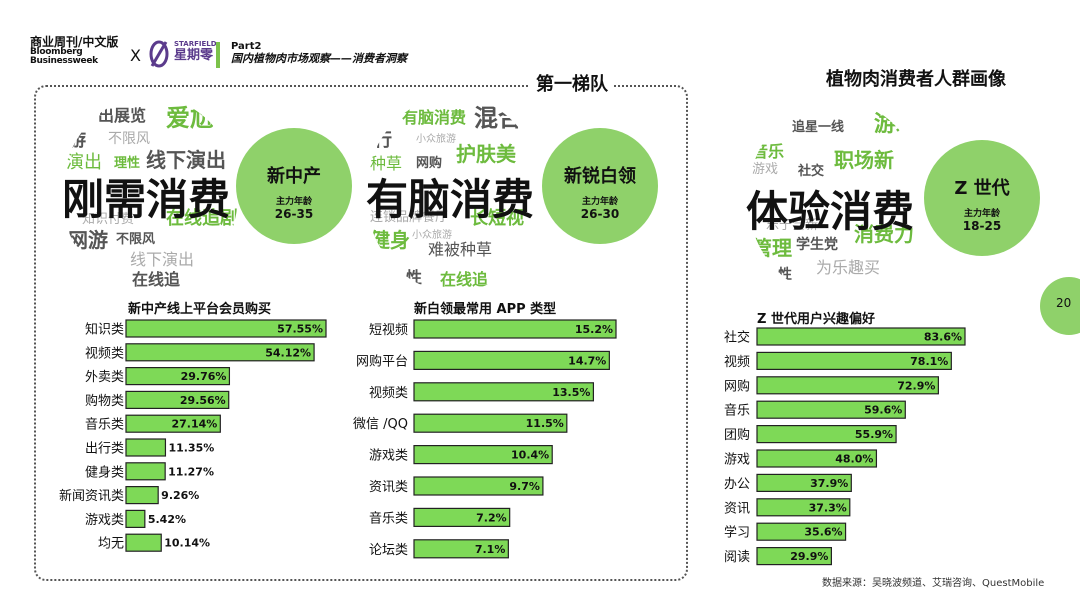  What do you see at coordinates (587, 360) in the screenshot?
I see `bar-value-label: 14.7%` at bounding box center [587, 360].